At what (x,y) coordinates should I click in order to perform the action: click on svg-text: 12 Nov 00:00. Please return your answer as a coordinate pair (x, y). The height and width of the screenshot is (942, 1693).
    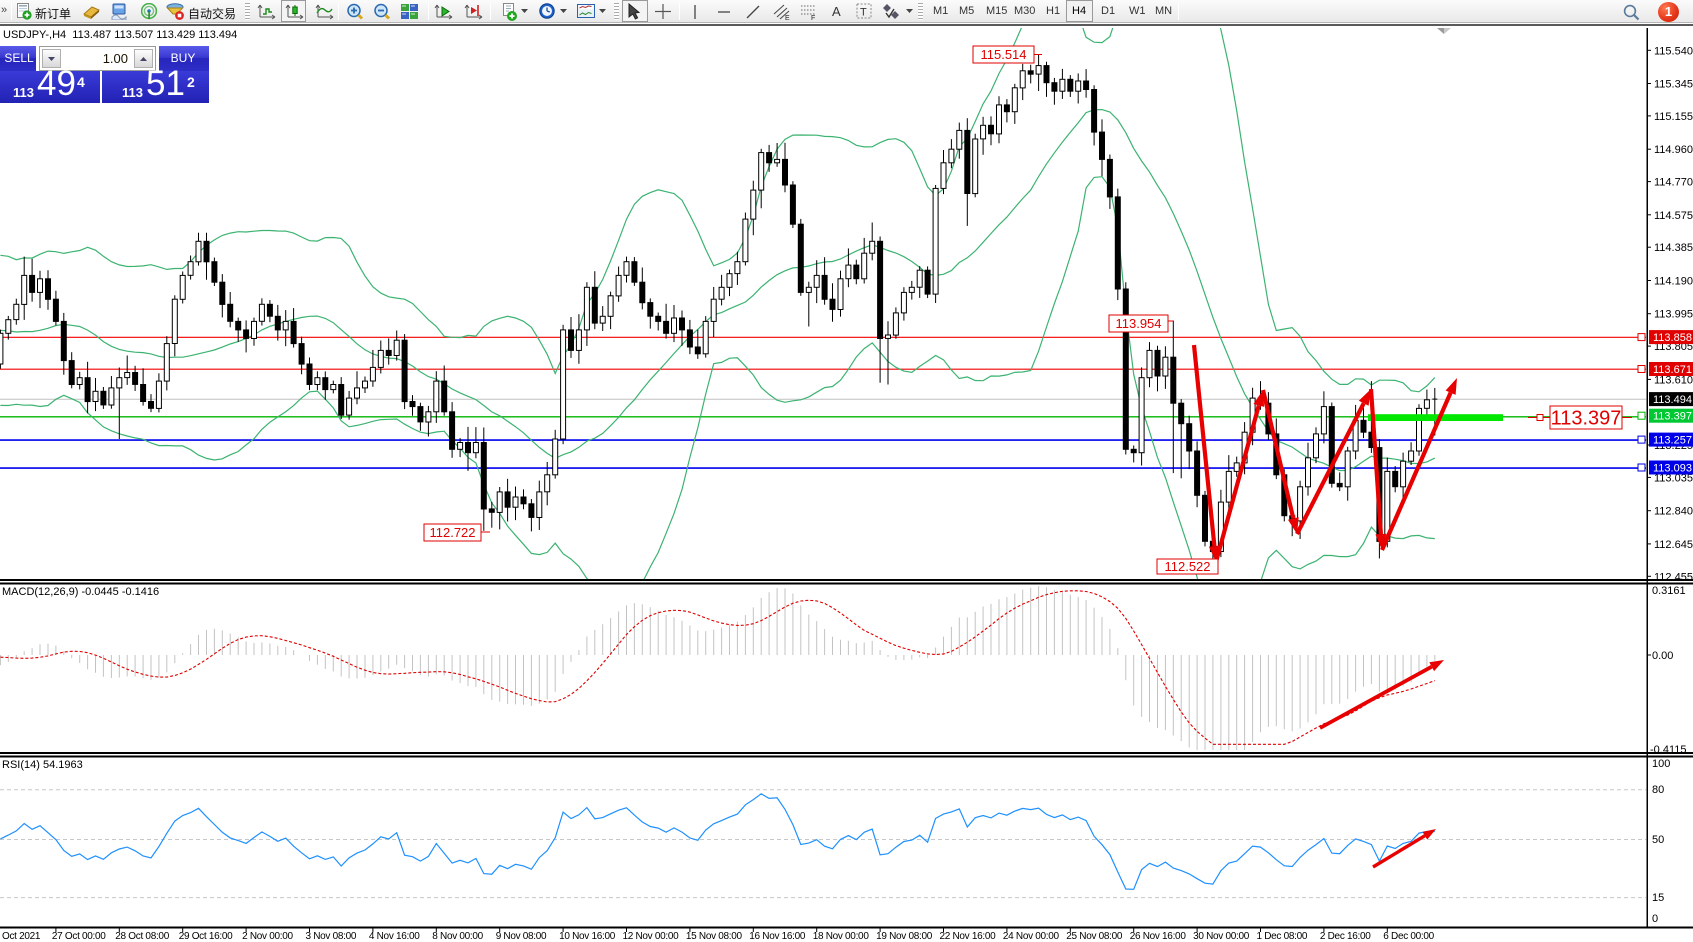
    Looking at the image, I should click on (651, 936).